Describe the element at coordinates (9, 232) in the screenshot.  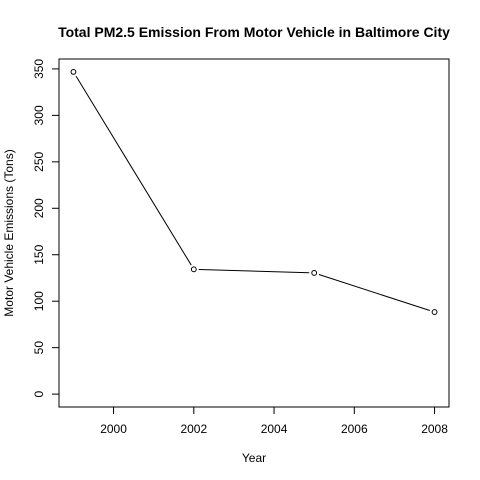
I see `y-axis-label: Motor Vehicle Emissions (Tons)` at that location.